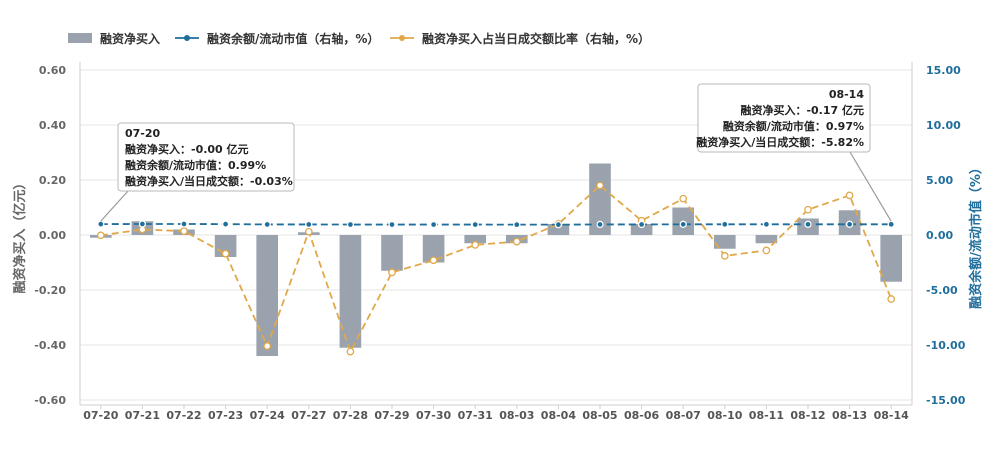 This screenshot has width=996, height=465. What do you see at coordinates (187, 149) in the screenshot?
I see `annotation-line: 融资净买入：-0.00 亿元` at bounding box center [187, 149].